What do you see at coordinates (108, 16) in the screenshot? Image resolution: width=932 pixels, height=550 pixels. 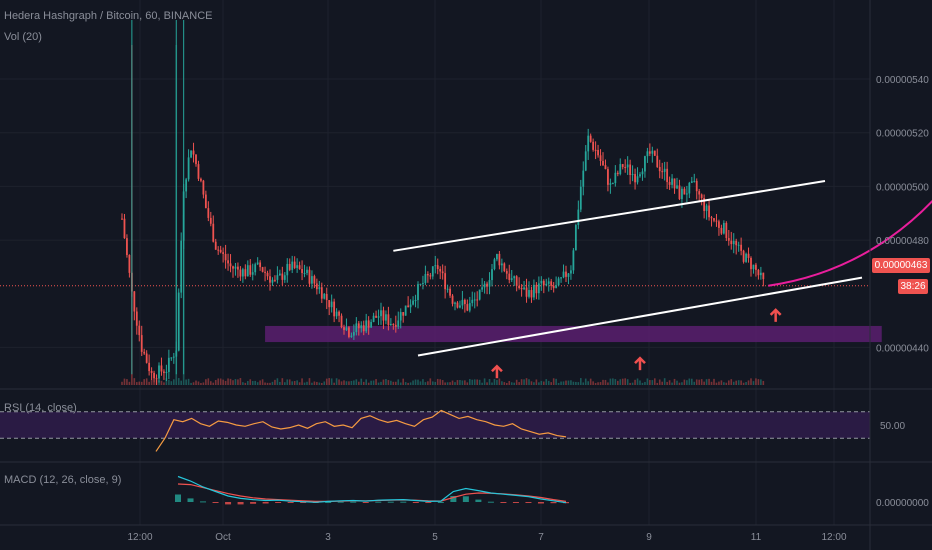 I see `symbol-title: Hedera Hashgraph / Bitcoin, 60, BINANCE` at bounding box center [108, 16].